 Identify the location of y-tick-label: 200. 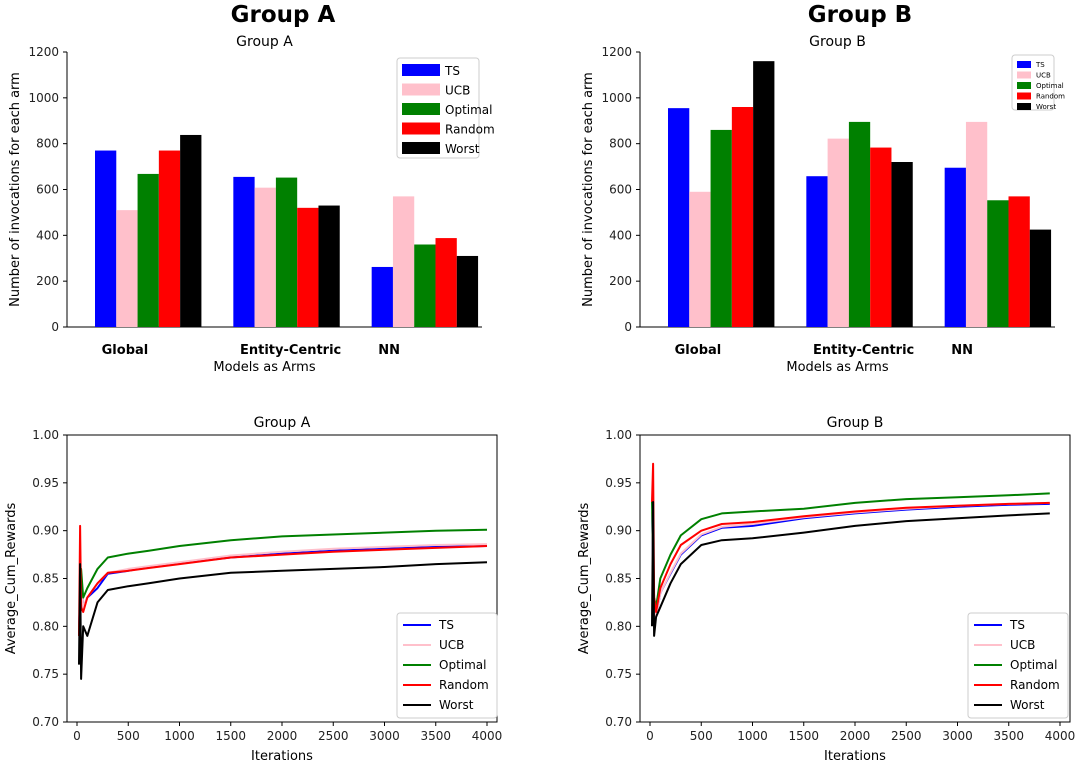
(620, 281).